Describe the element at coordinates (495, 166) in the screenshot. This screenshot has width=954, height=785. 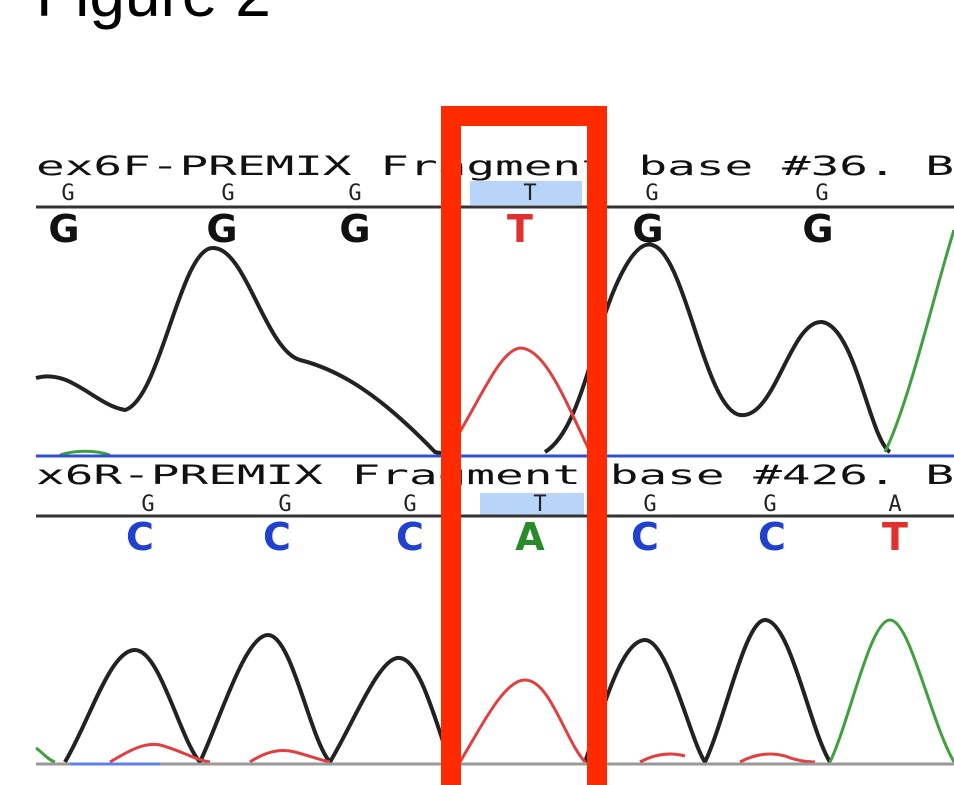
I see `top-panel-header: ex6F-PREMIX Fragment base #36. B` at that location.